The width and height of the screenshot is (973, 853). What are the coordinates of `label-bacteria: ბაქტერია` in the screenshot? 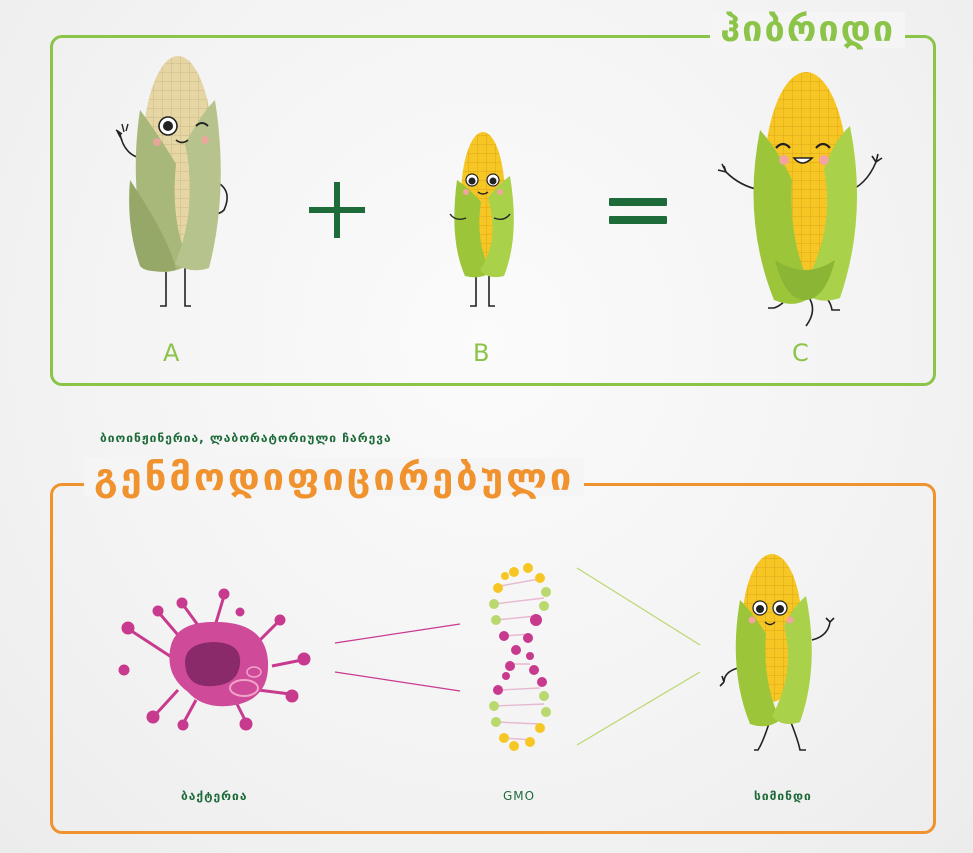 It's located at (214, 796).